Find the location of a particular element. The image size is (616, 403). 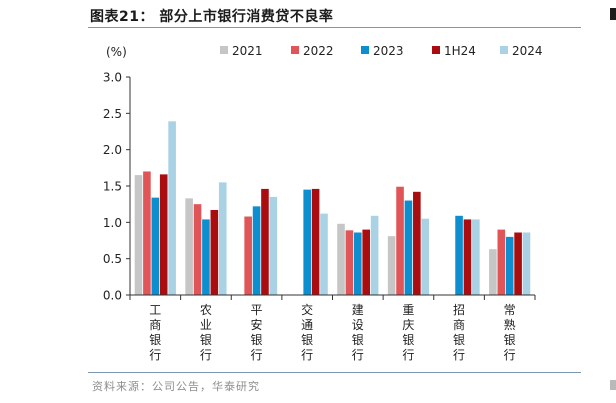

y-axis: 0.0 0.5 1.0 1.5 2.0 2.5 3.0 is located at coordinates (117, 187).